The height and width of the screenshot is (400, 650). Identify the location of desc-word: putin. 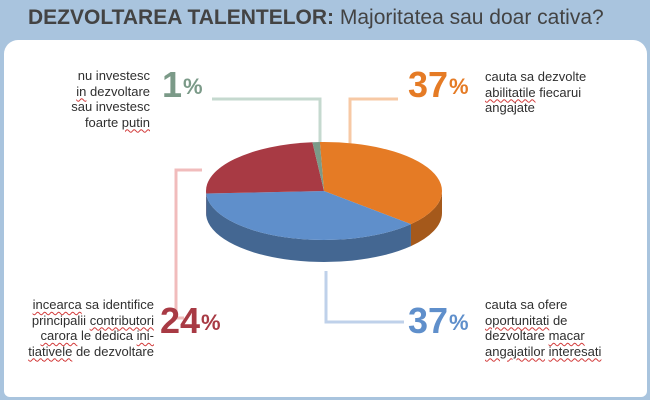
(135, 122).